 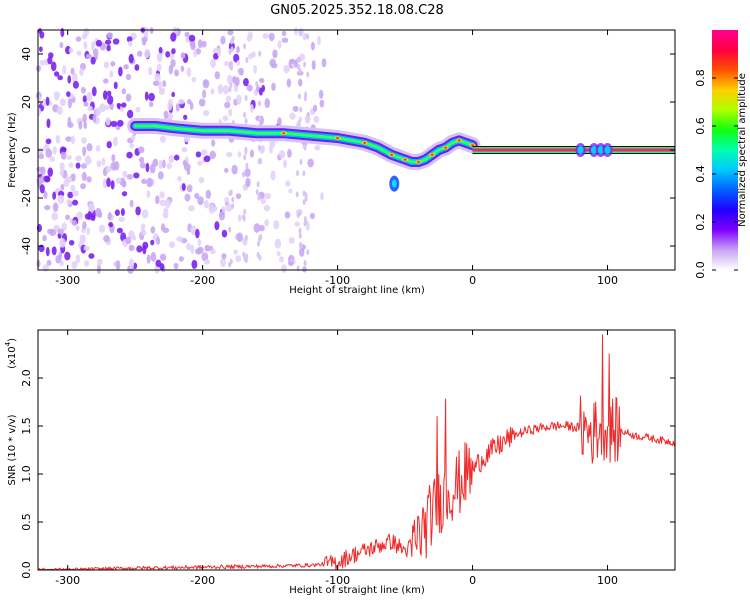 I want to click on spectrogram-x-tick-label: -200, so click(x=202, y=280).